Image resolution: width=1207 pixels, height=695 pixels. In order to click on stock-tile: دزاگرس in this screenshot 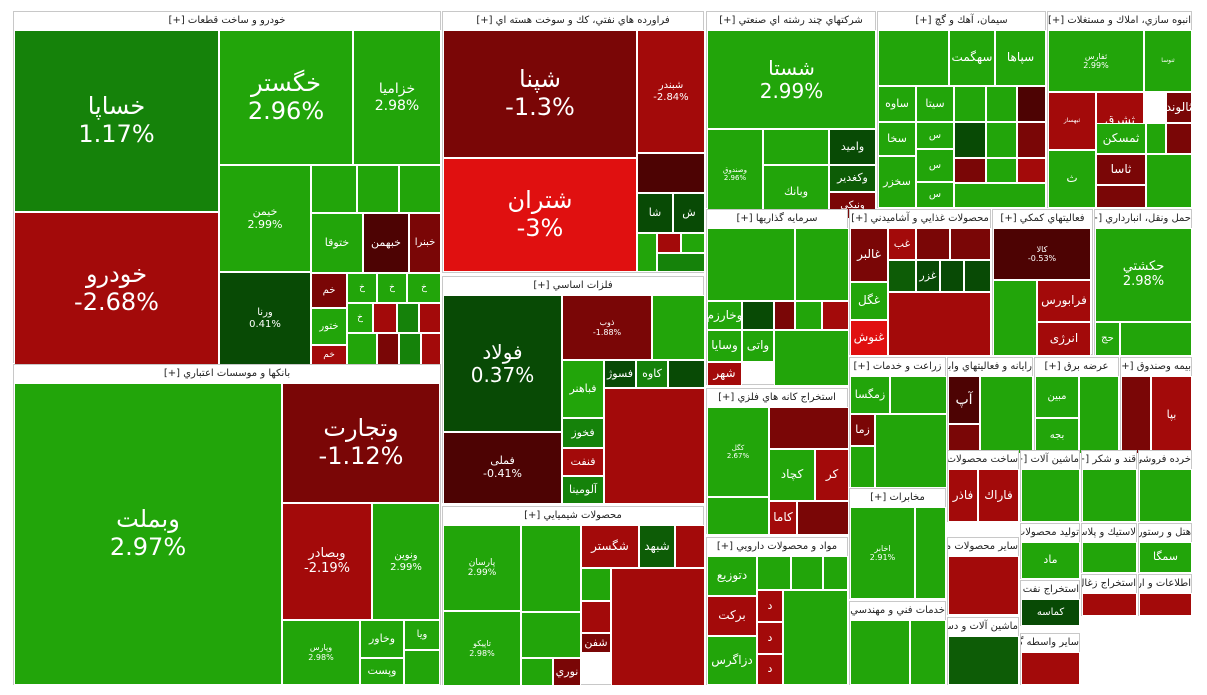, I will do `click(732, 660)`.